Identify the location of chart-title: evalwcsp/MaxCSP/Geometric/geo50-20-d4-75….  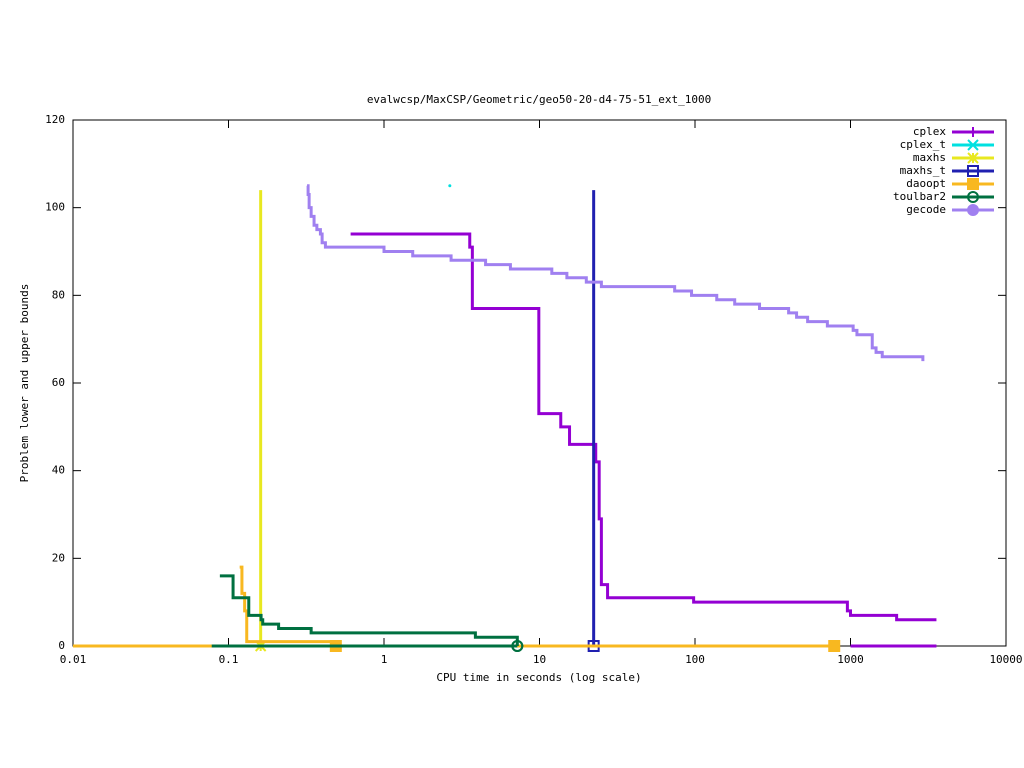
(539, 99).